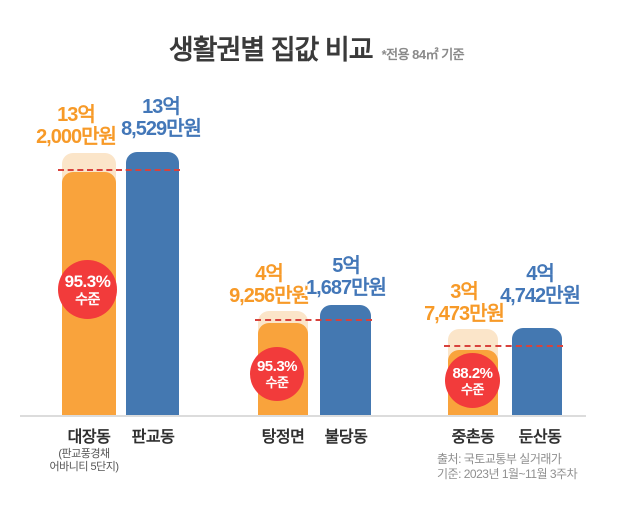 The height and width of the screenshot is (511, 633). I want to click on chart-source-note: 출처: 국토교통부 실거래가 기준: 2023년 1월~11월 3주차, so click(507, 467).